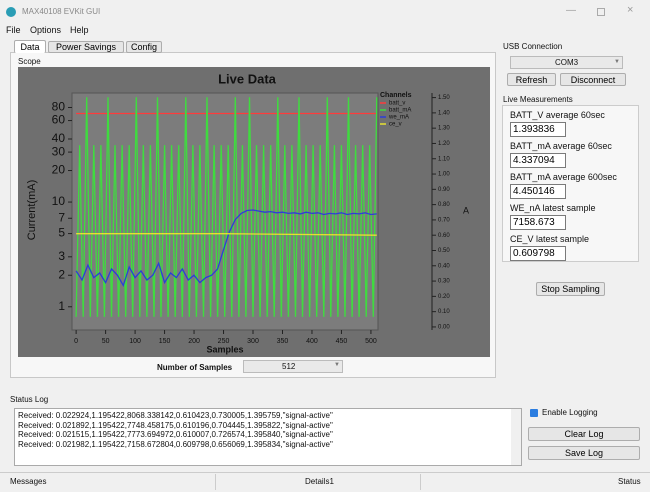 This screenshot has height=492, width=650. What do you see at coordinates (342, 341) in the screenshot?
I see `x-tick-label: 450` at bounding box center [342, 341].